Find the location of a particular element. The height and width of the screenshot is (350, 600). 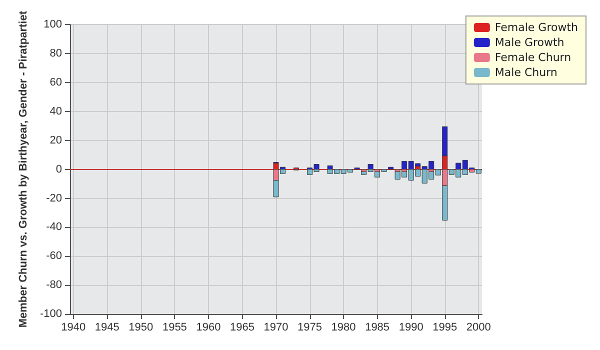

y-tick-label: -60 is located at coordinates (54, 256).